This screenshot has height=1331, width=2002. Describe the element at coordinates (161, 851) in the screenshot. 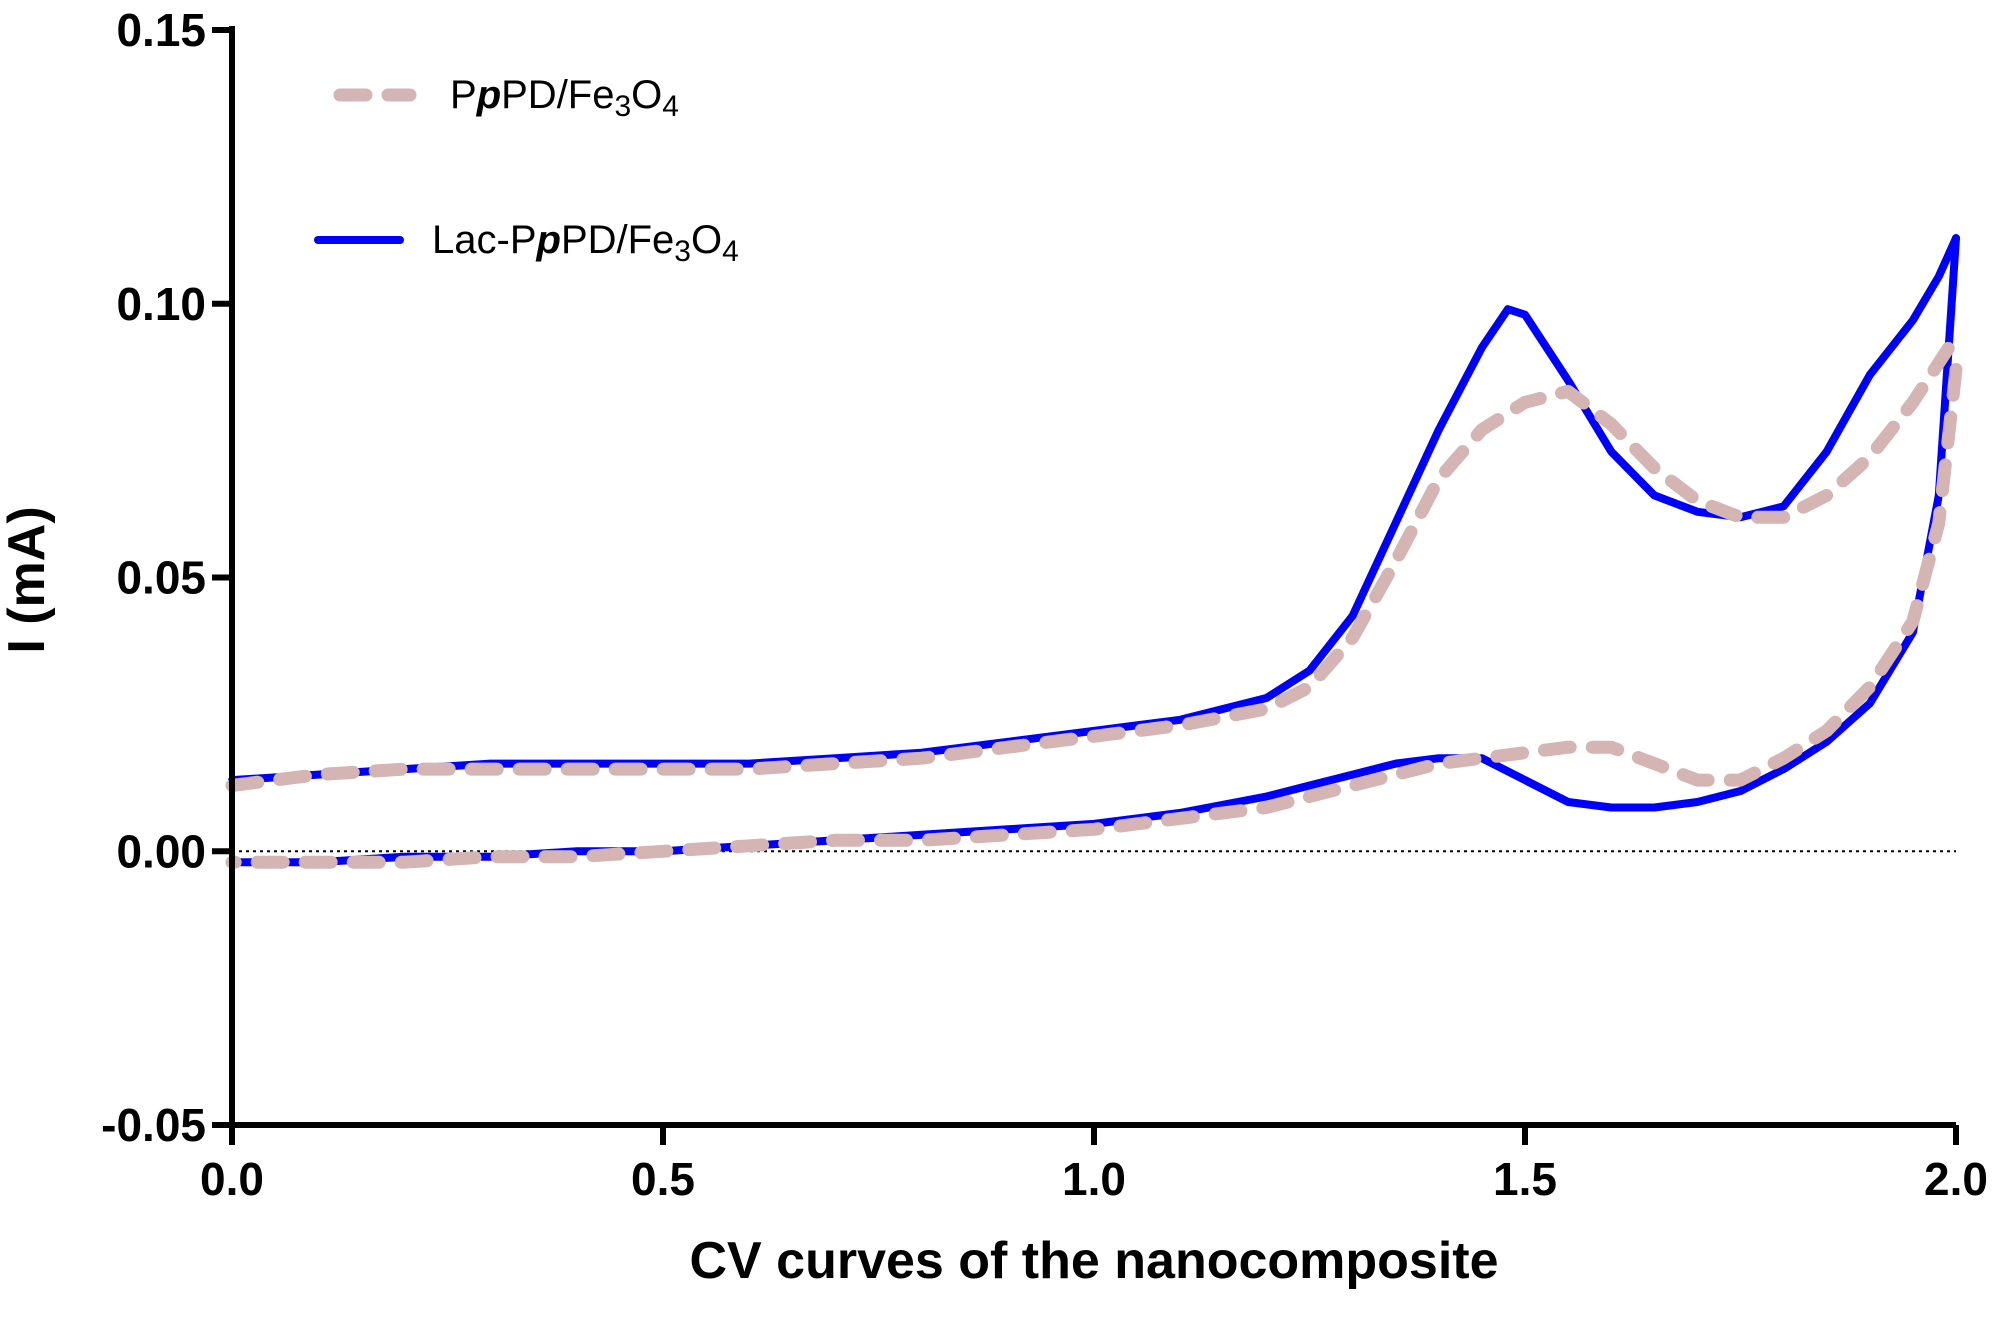

I see `y-tick-label: 0.00` at that location.